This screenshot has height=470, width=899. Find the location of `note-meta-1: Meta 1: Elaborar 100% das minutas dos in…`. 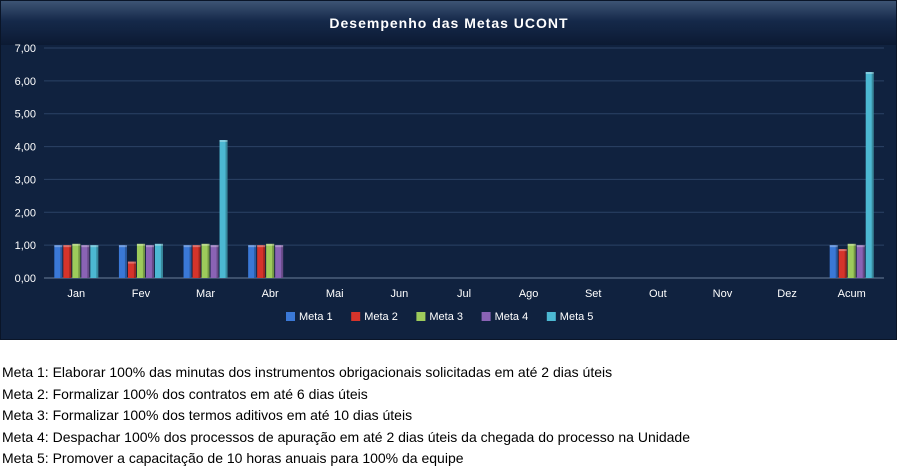

note-meta-1: Meta 1: Elaborar 100% das minutas dos in… is located at coordinates (307, 372).